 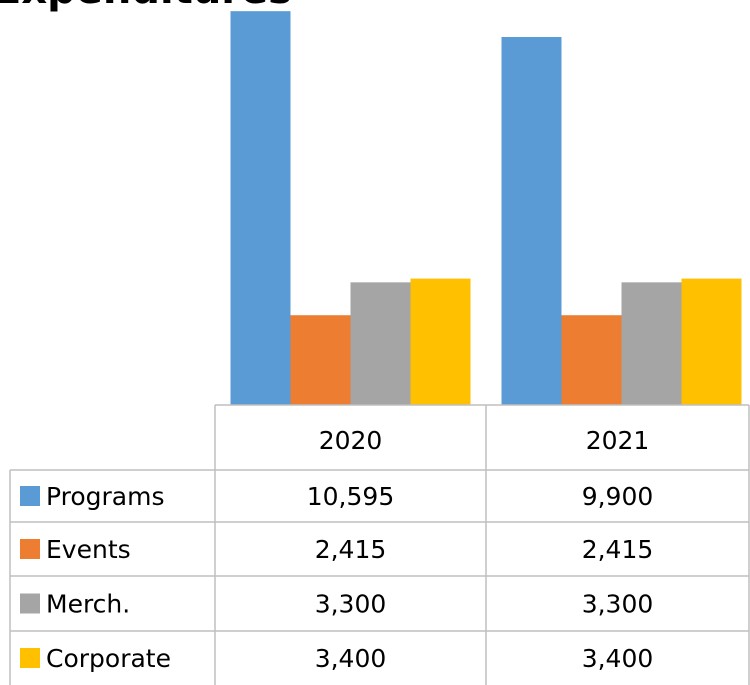 What do you see at coordinates (350, 496) in the screenshot?
I see `table-value: 10,595` at bounding box center [350, 496].